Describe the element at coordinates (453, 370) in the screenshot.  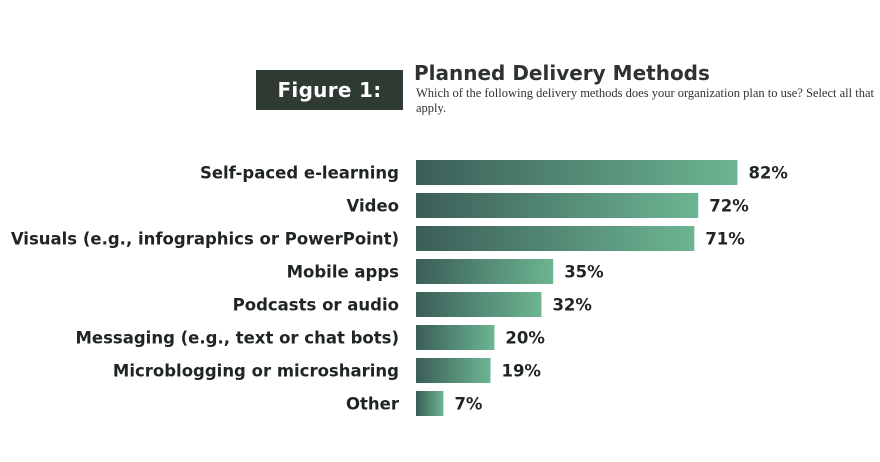
I see `bar-microblogging-or-microsharing` at that location.